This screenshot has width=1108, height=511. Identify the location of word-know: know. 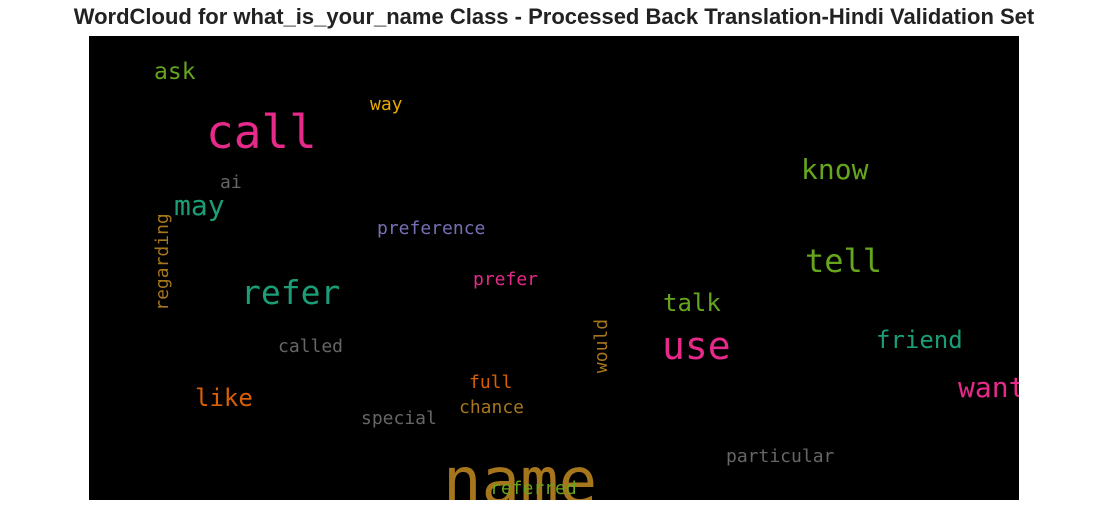
(835, 169).